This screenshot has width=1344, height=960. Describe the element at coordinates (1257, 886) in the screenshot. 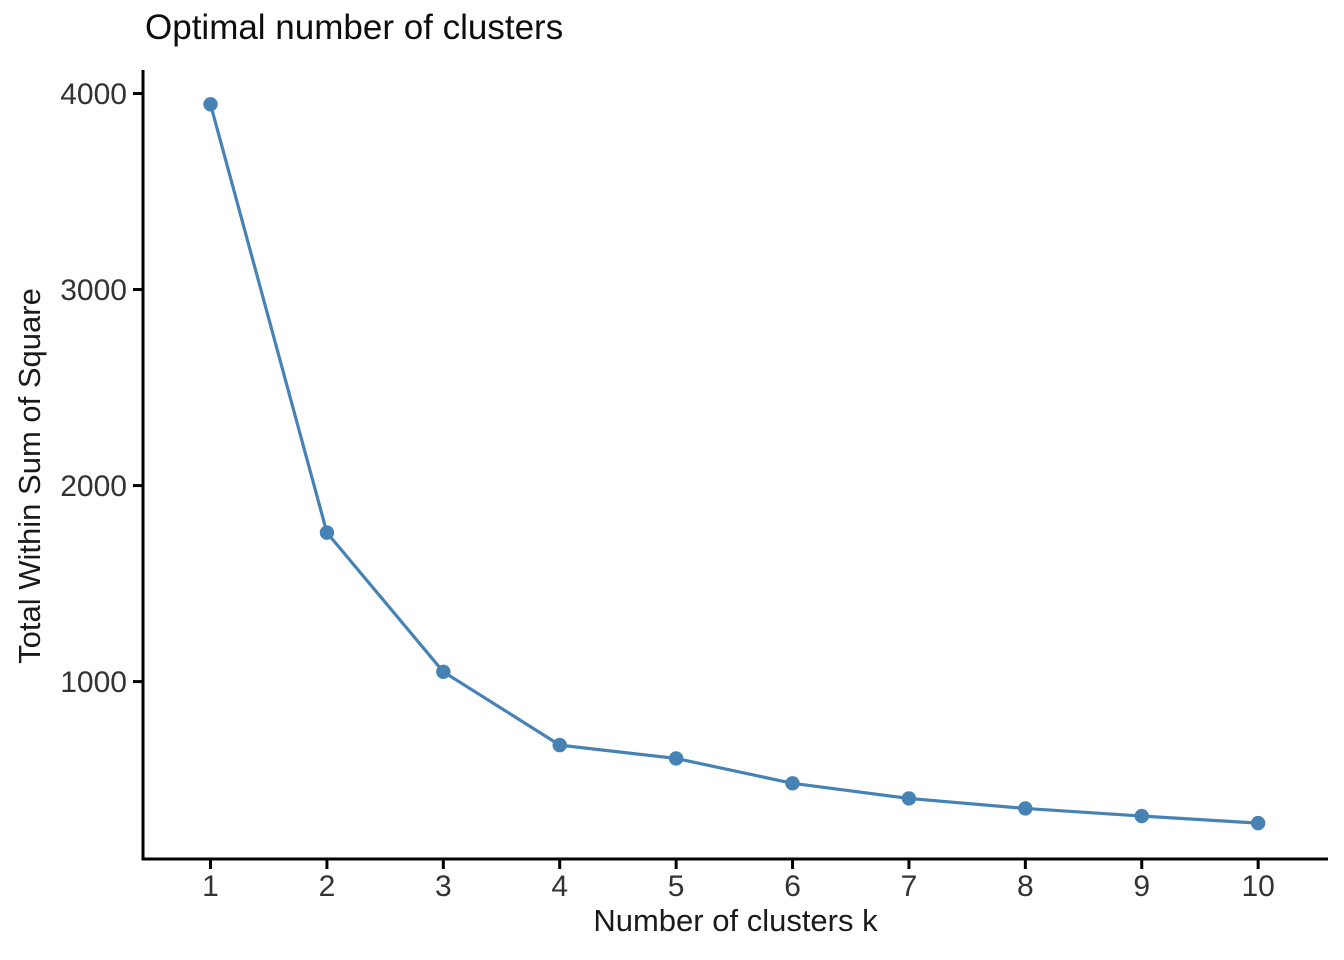

I see `x-tick-label: 10` at that location.